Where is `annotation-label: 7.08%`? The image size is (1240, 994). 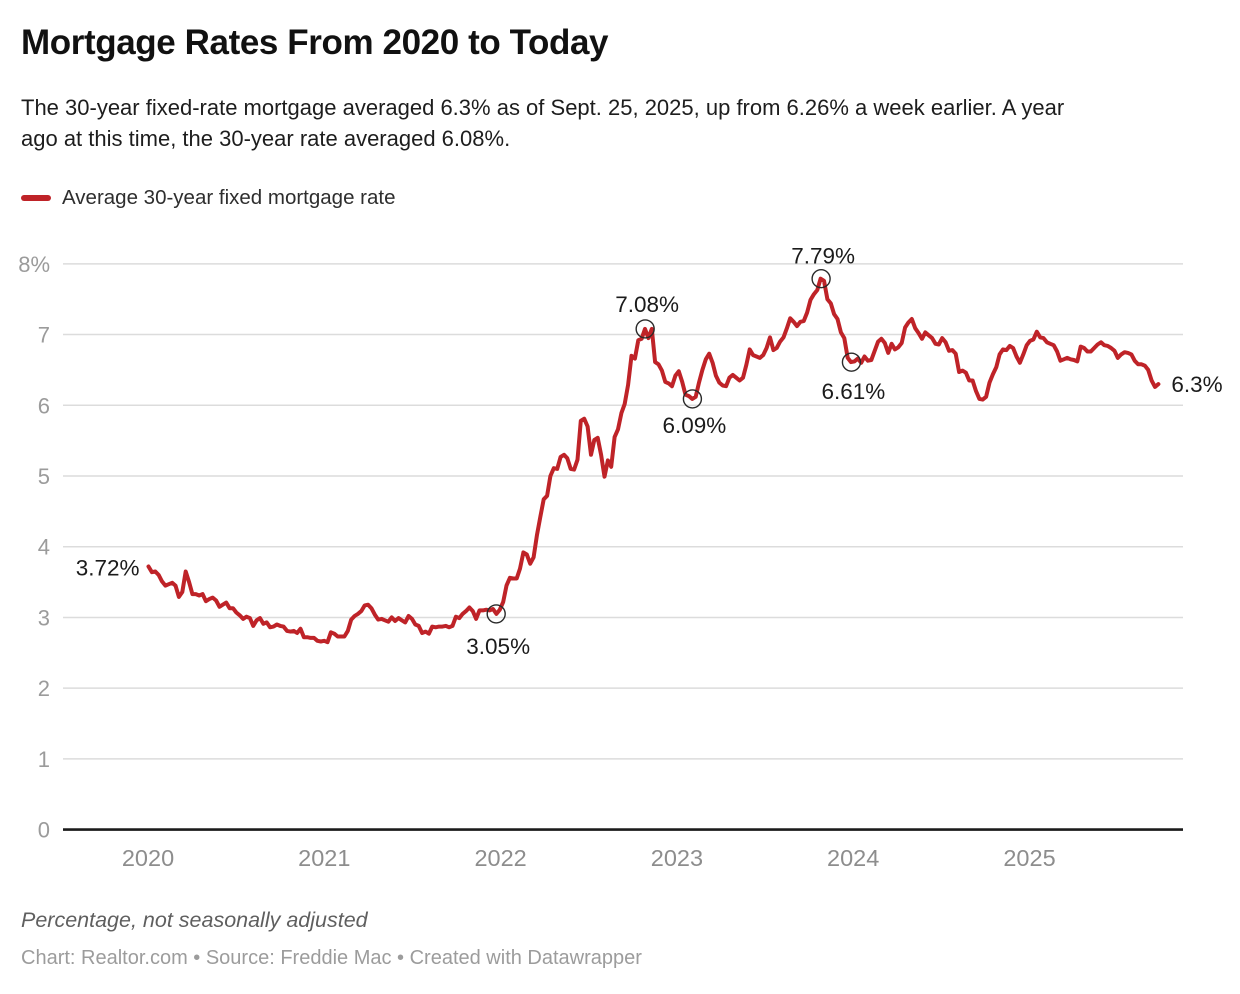
annotation-label: 7.08% is located at coordinates (647, 304).